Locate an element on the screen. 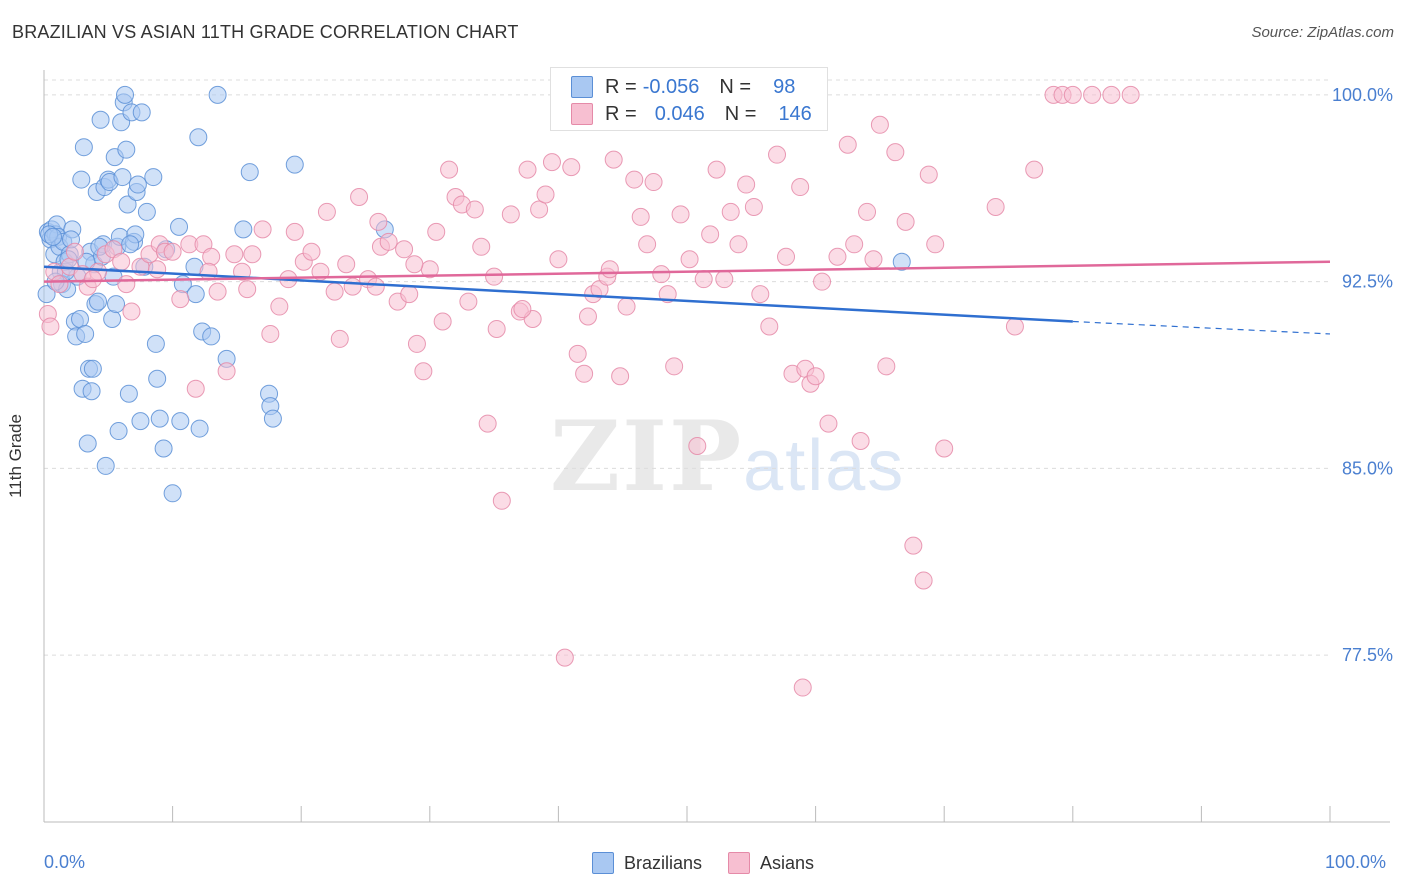 This screenshot has height=892, width=1406. legend-label-brazilians: Brazilians is located at coordinates (662, 862).